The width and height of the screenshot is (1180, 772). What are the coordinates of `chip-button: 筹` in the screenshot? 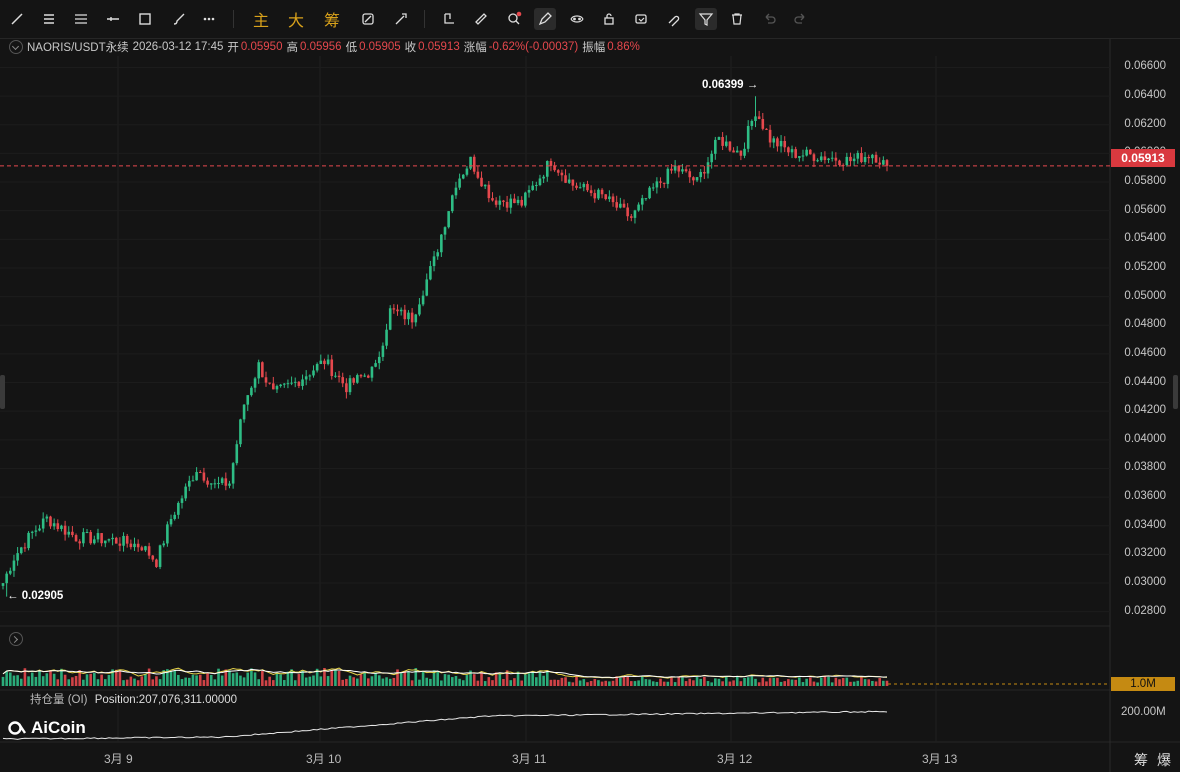 It's located at (331, 20).